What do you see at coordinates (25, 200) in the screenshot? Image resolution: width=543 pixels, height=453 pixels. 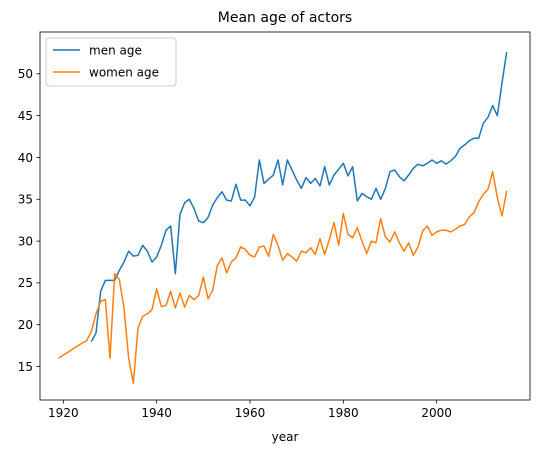 I see `y-tick-label: 35` at bounding box center [25, 200].